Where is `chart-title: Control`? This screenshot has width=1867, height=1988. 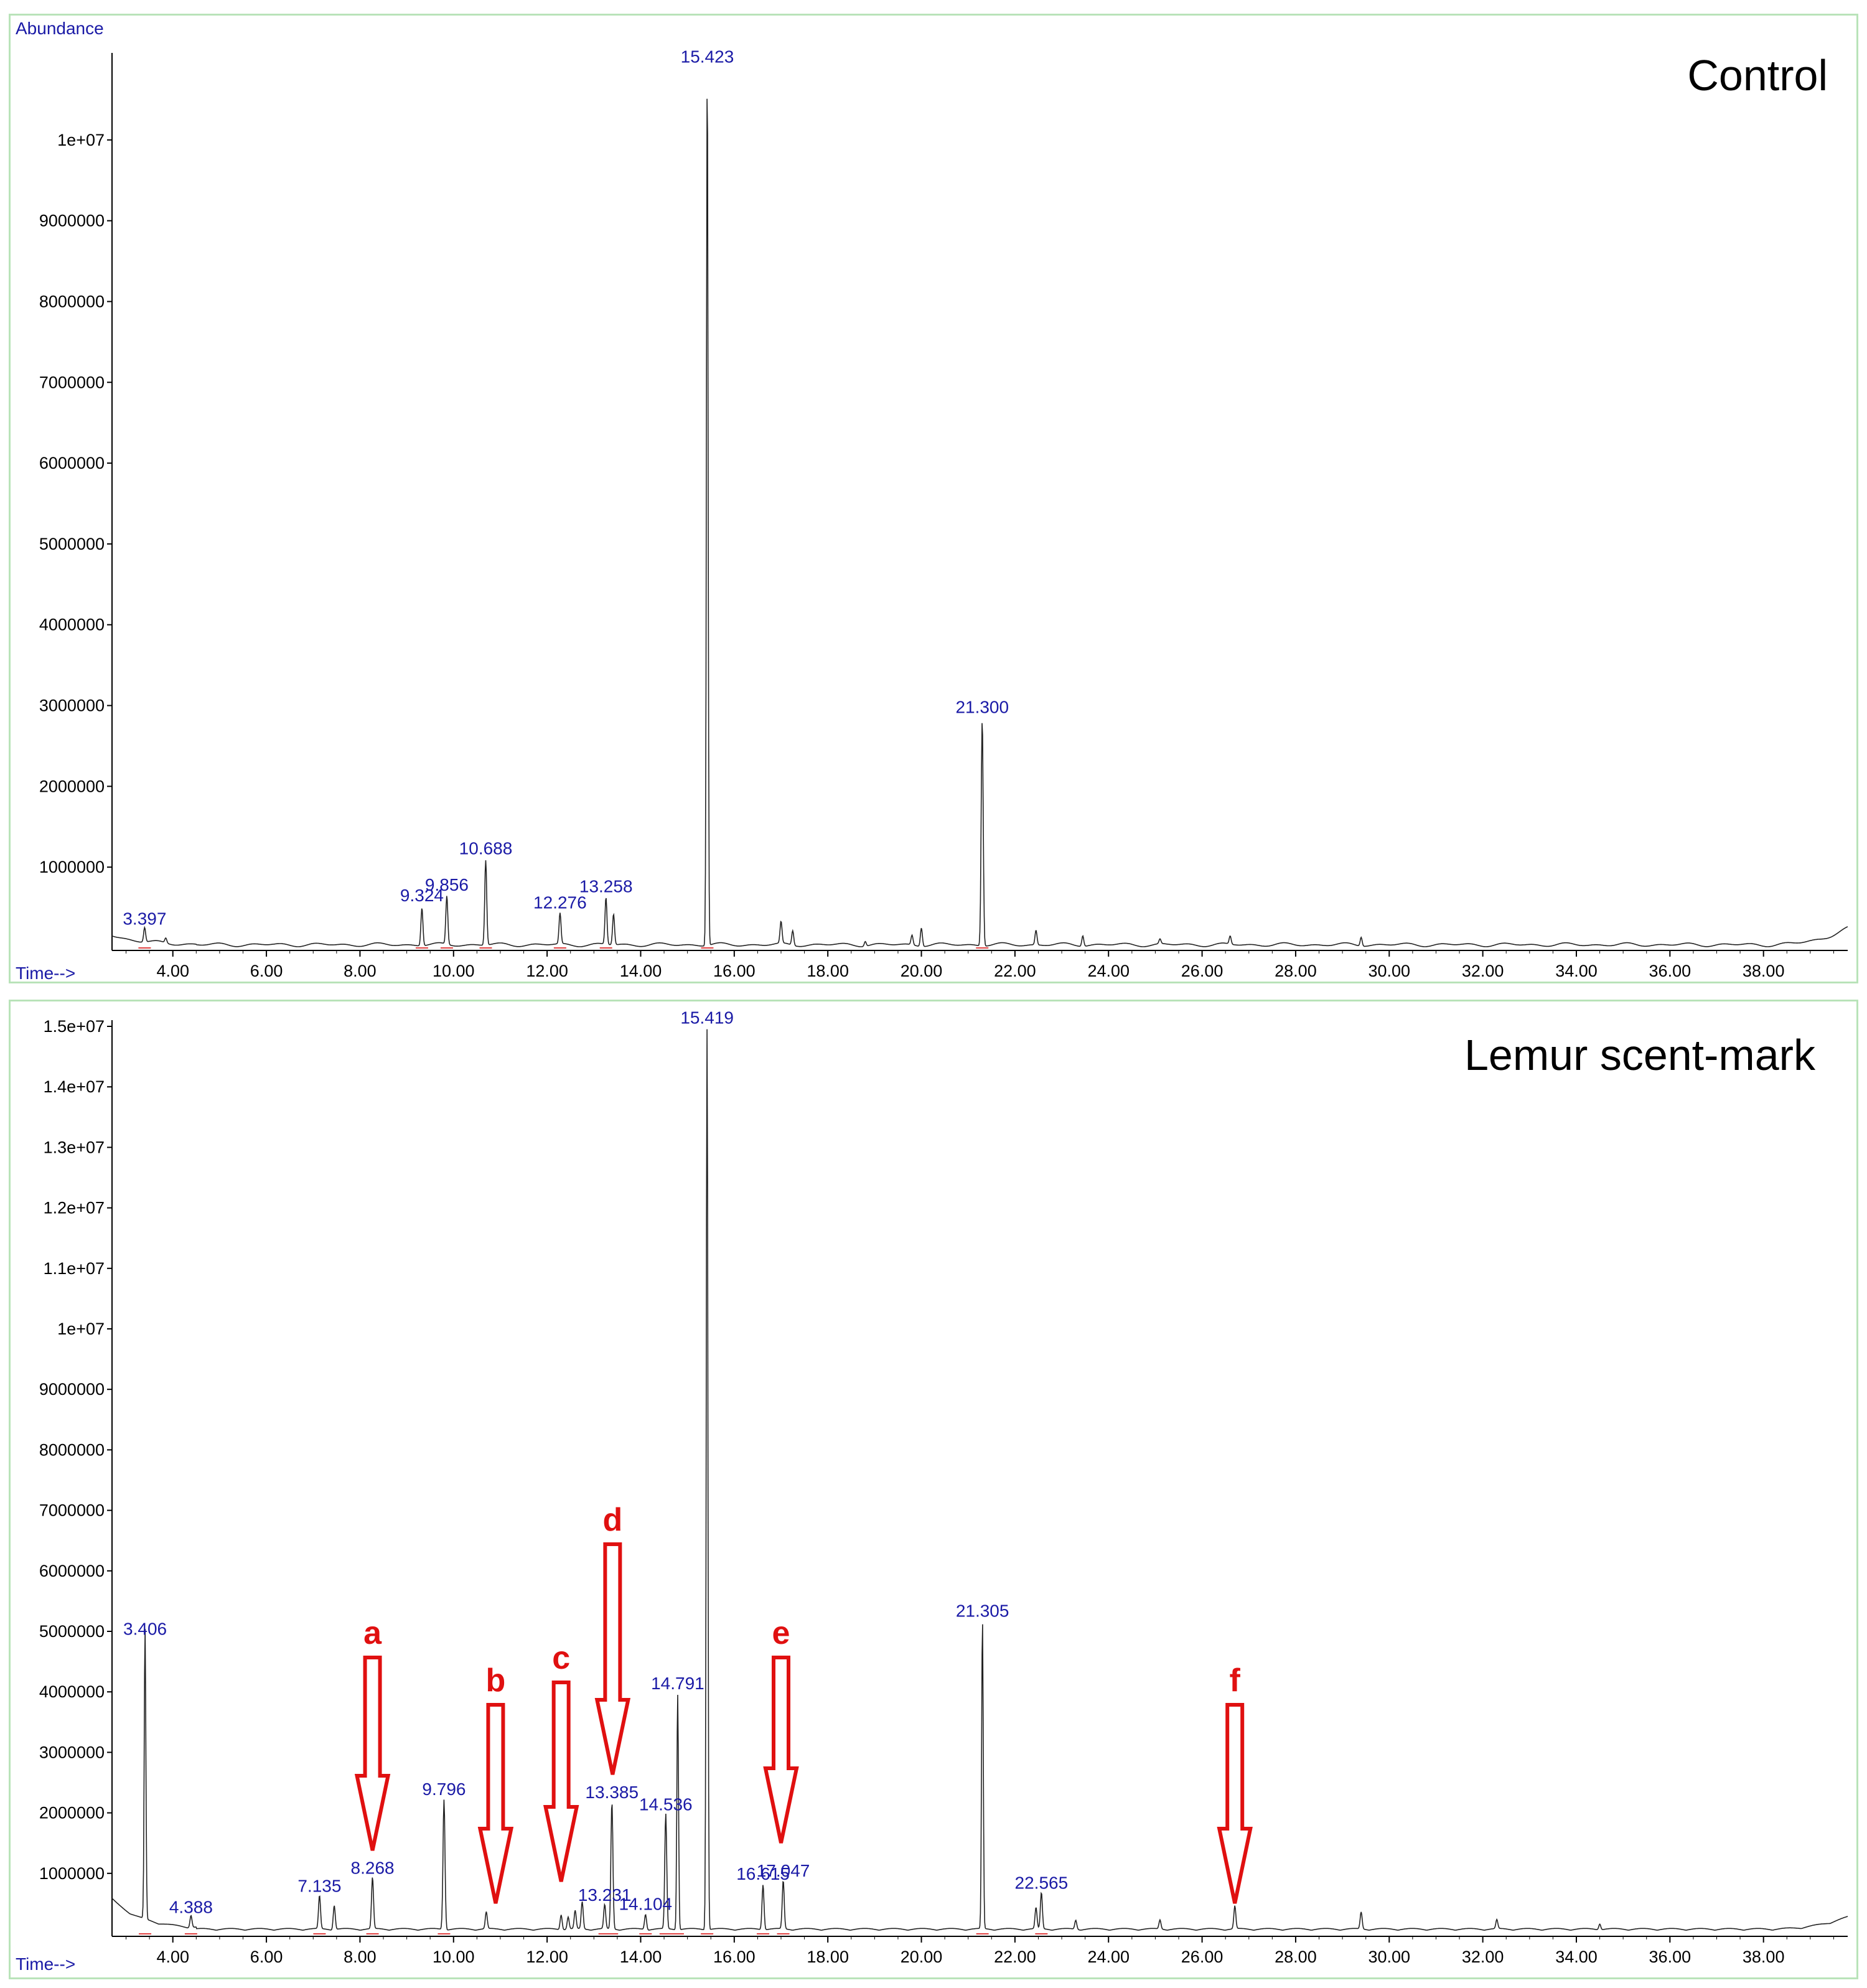
chart-title: Control is located at coordinates (1757, 75).